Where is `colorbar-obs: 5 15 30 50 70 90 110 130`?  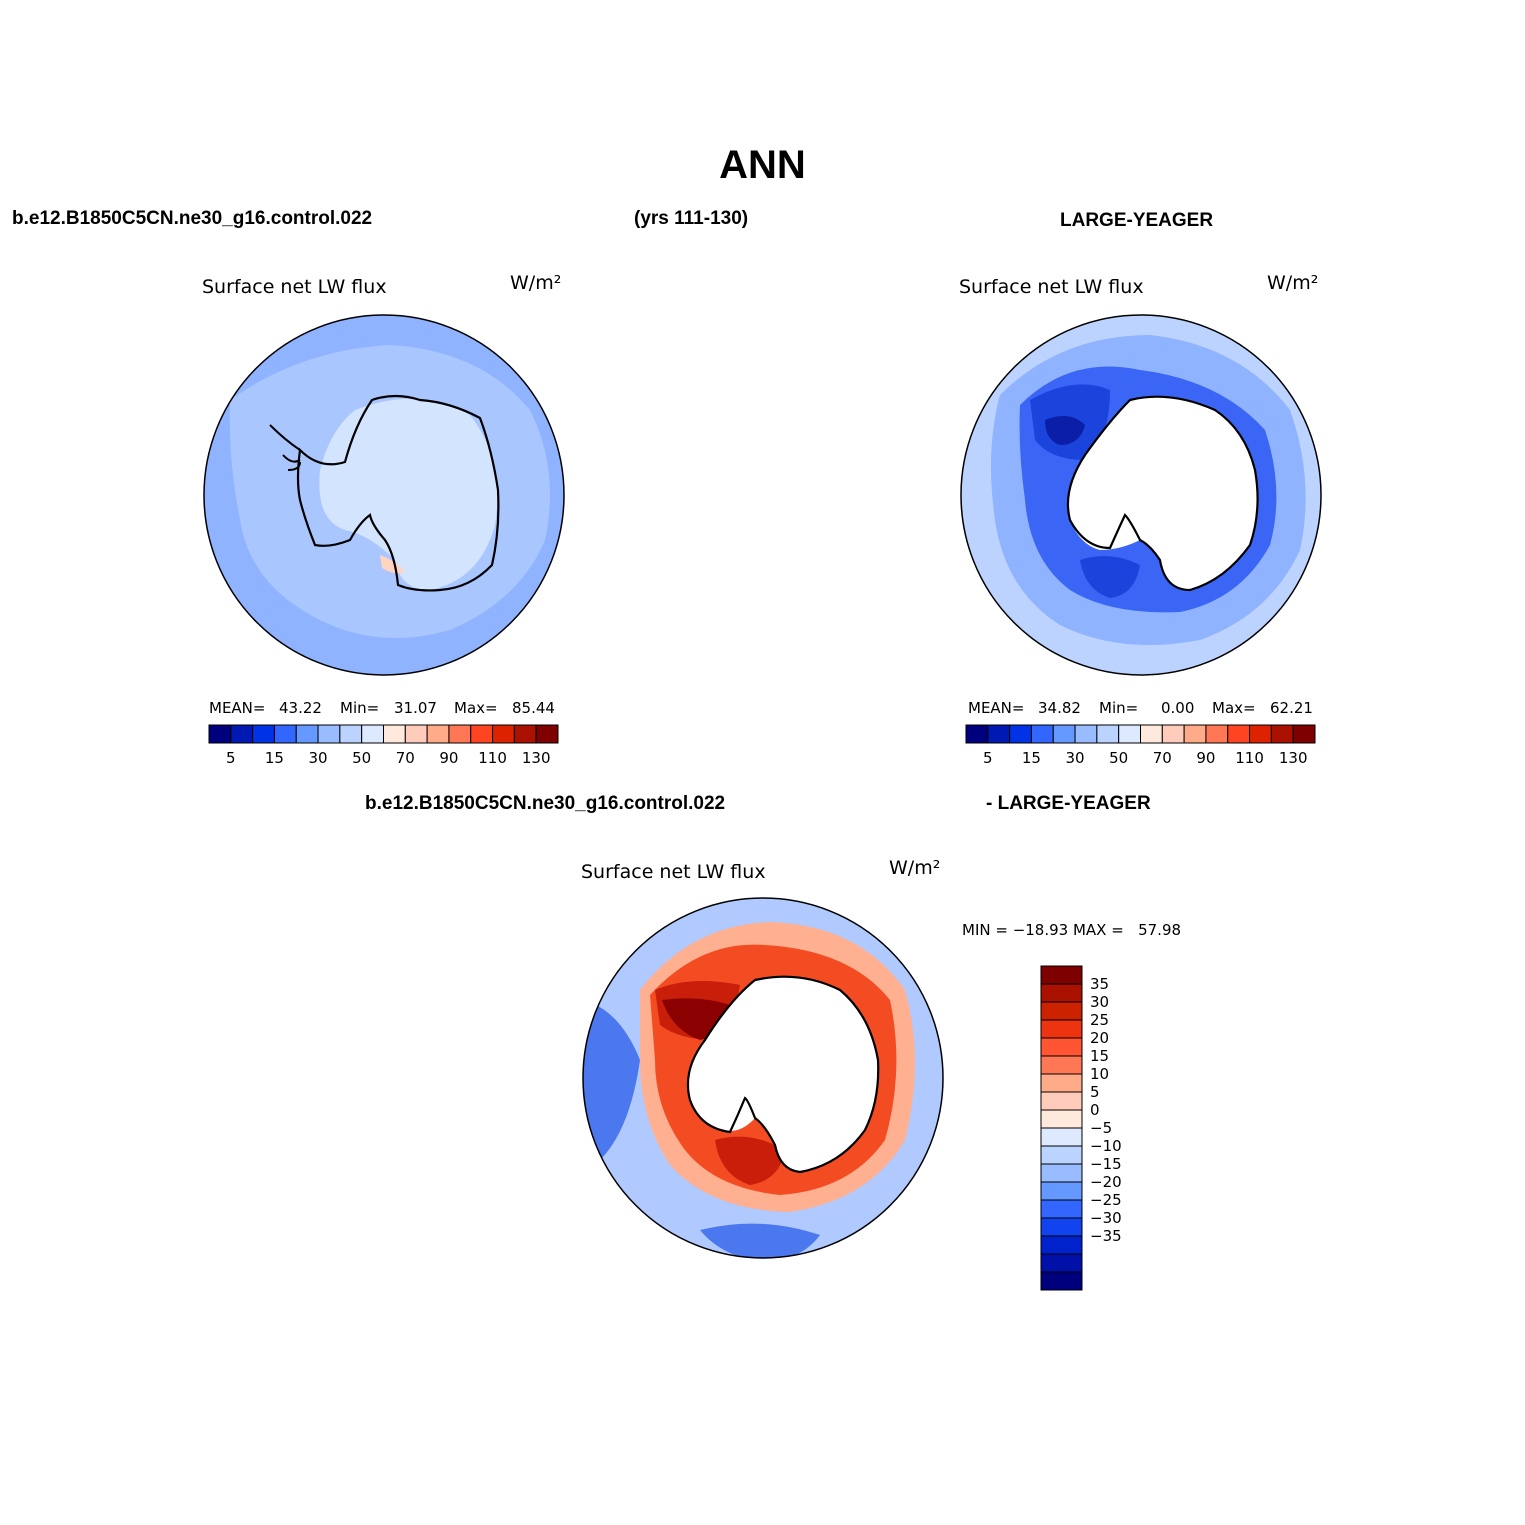
colorbar-obs: 5 15 30 50 70 90 110 130 is located at coordinates (1140, 745).